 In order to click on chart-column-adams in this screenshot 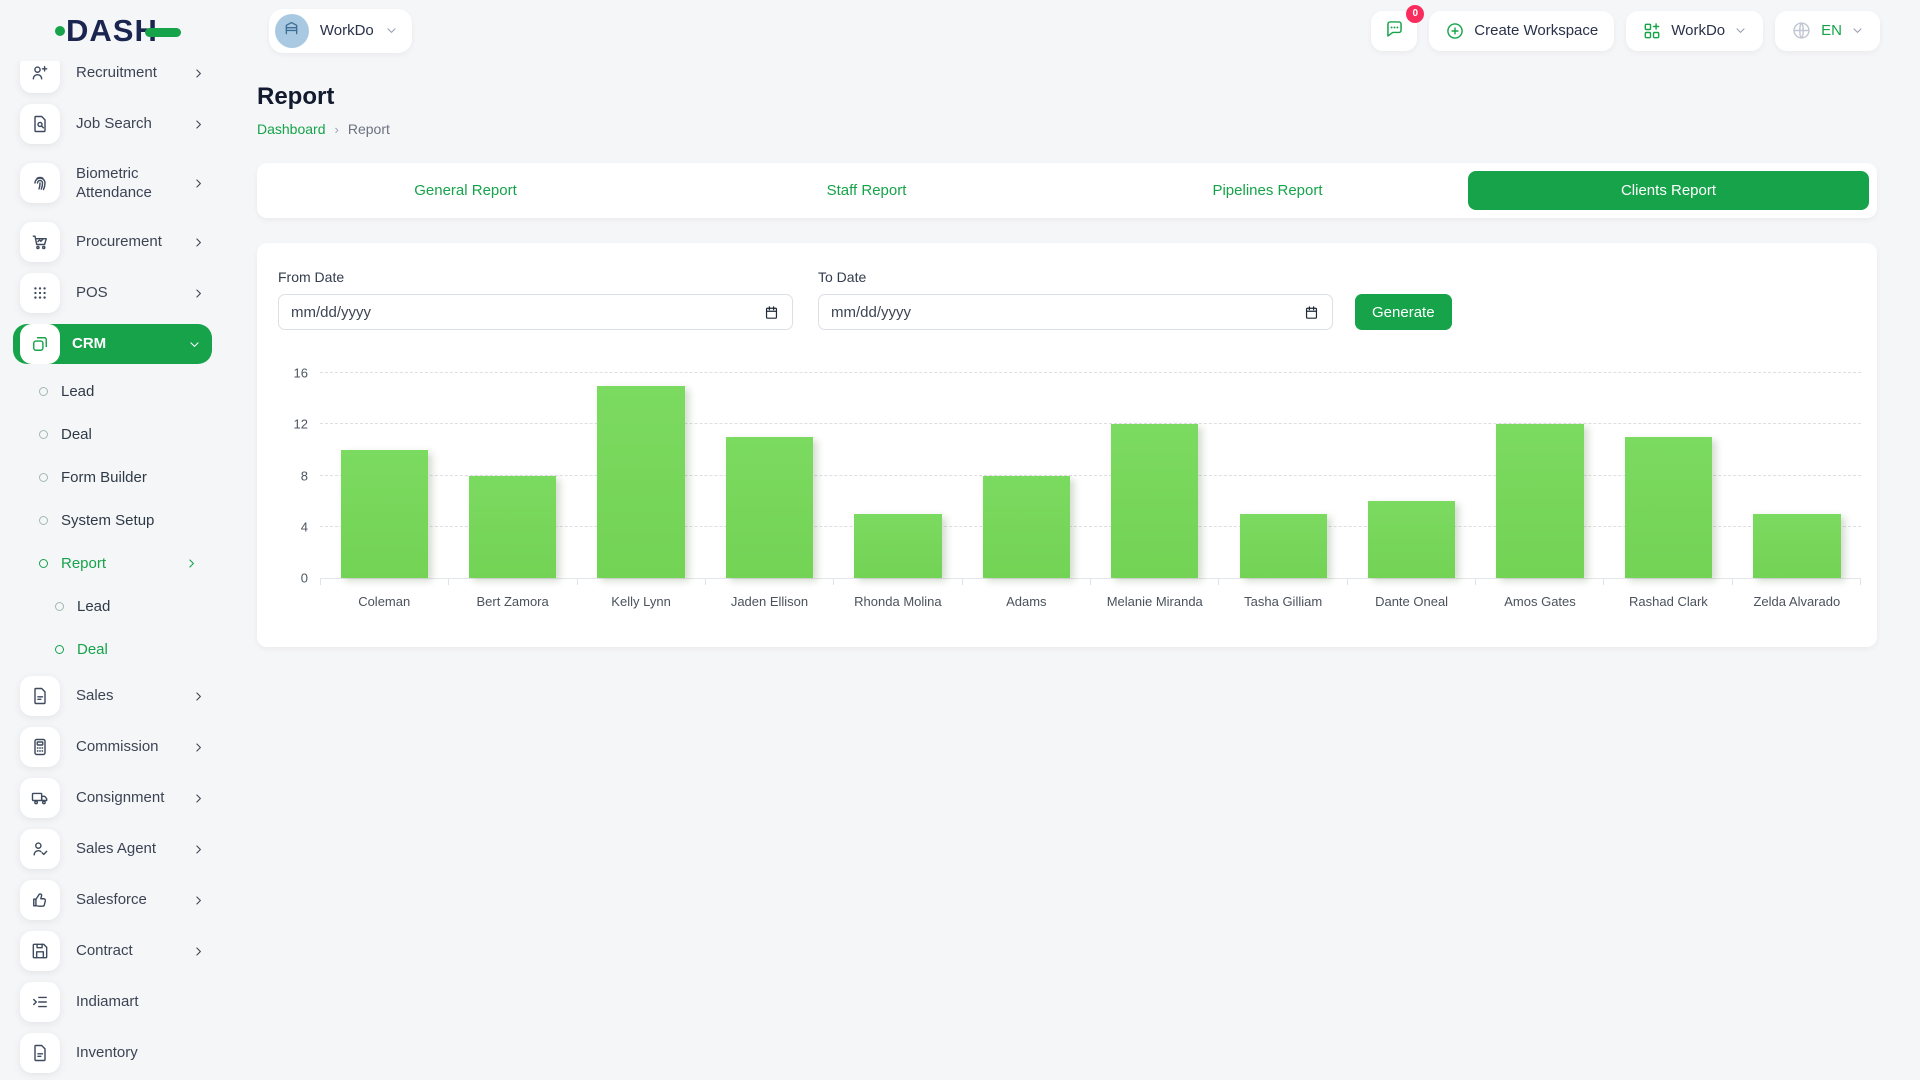, I will do `click(1026, 476)`.